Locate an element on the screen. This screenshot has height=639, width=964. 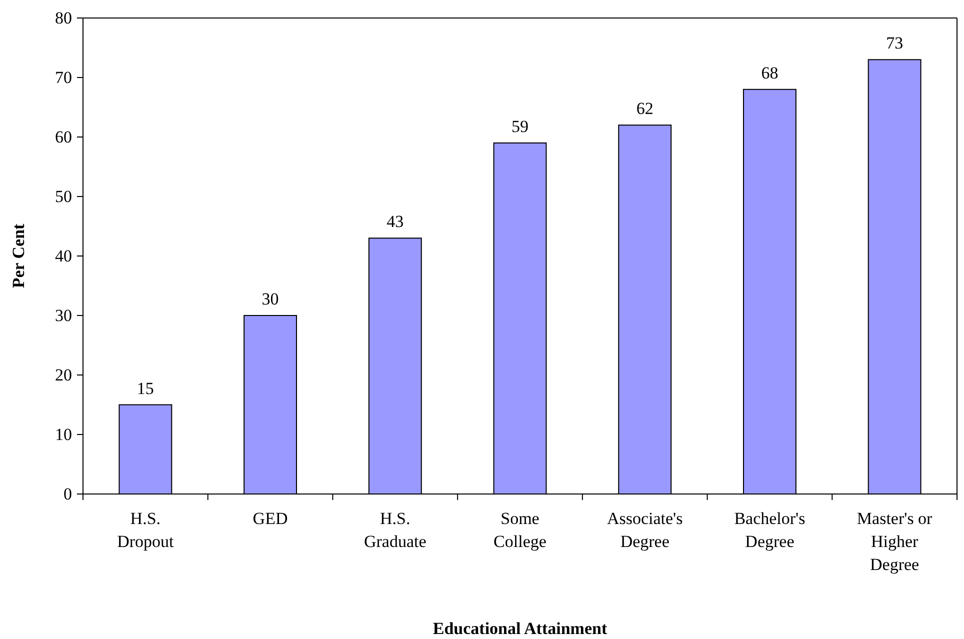
y-tick-label: 50 is located at coordinates (63, 196).